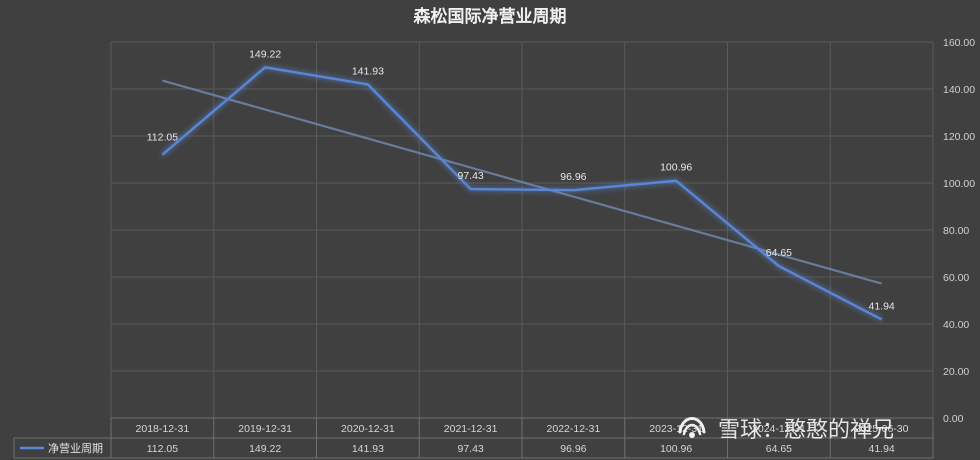  I want to click on data-label: 41.94, so click(881, 306).